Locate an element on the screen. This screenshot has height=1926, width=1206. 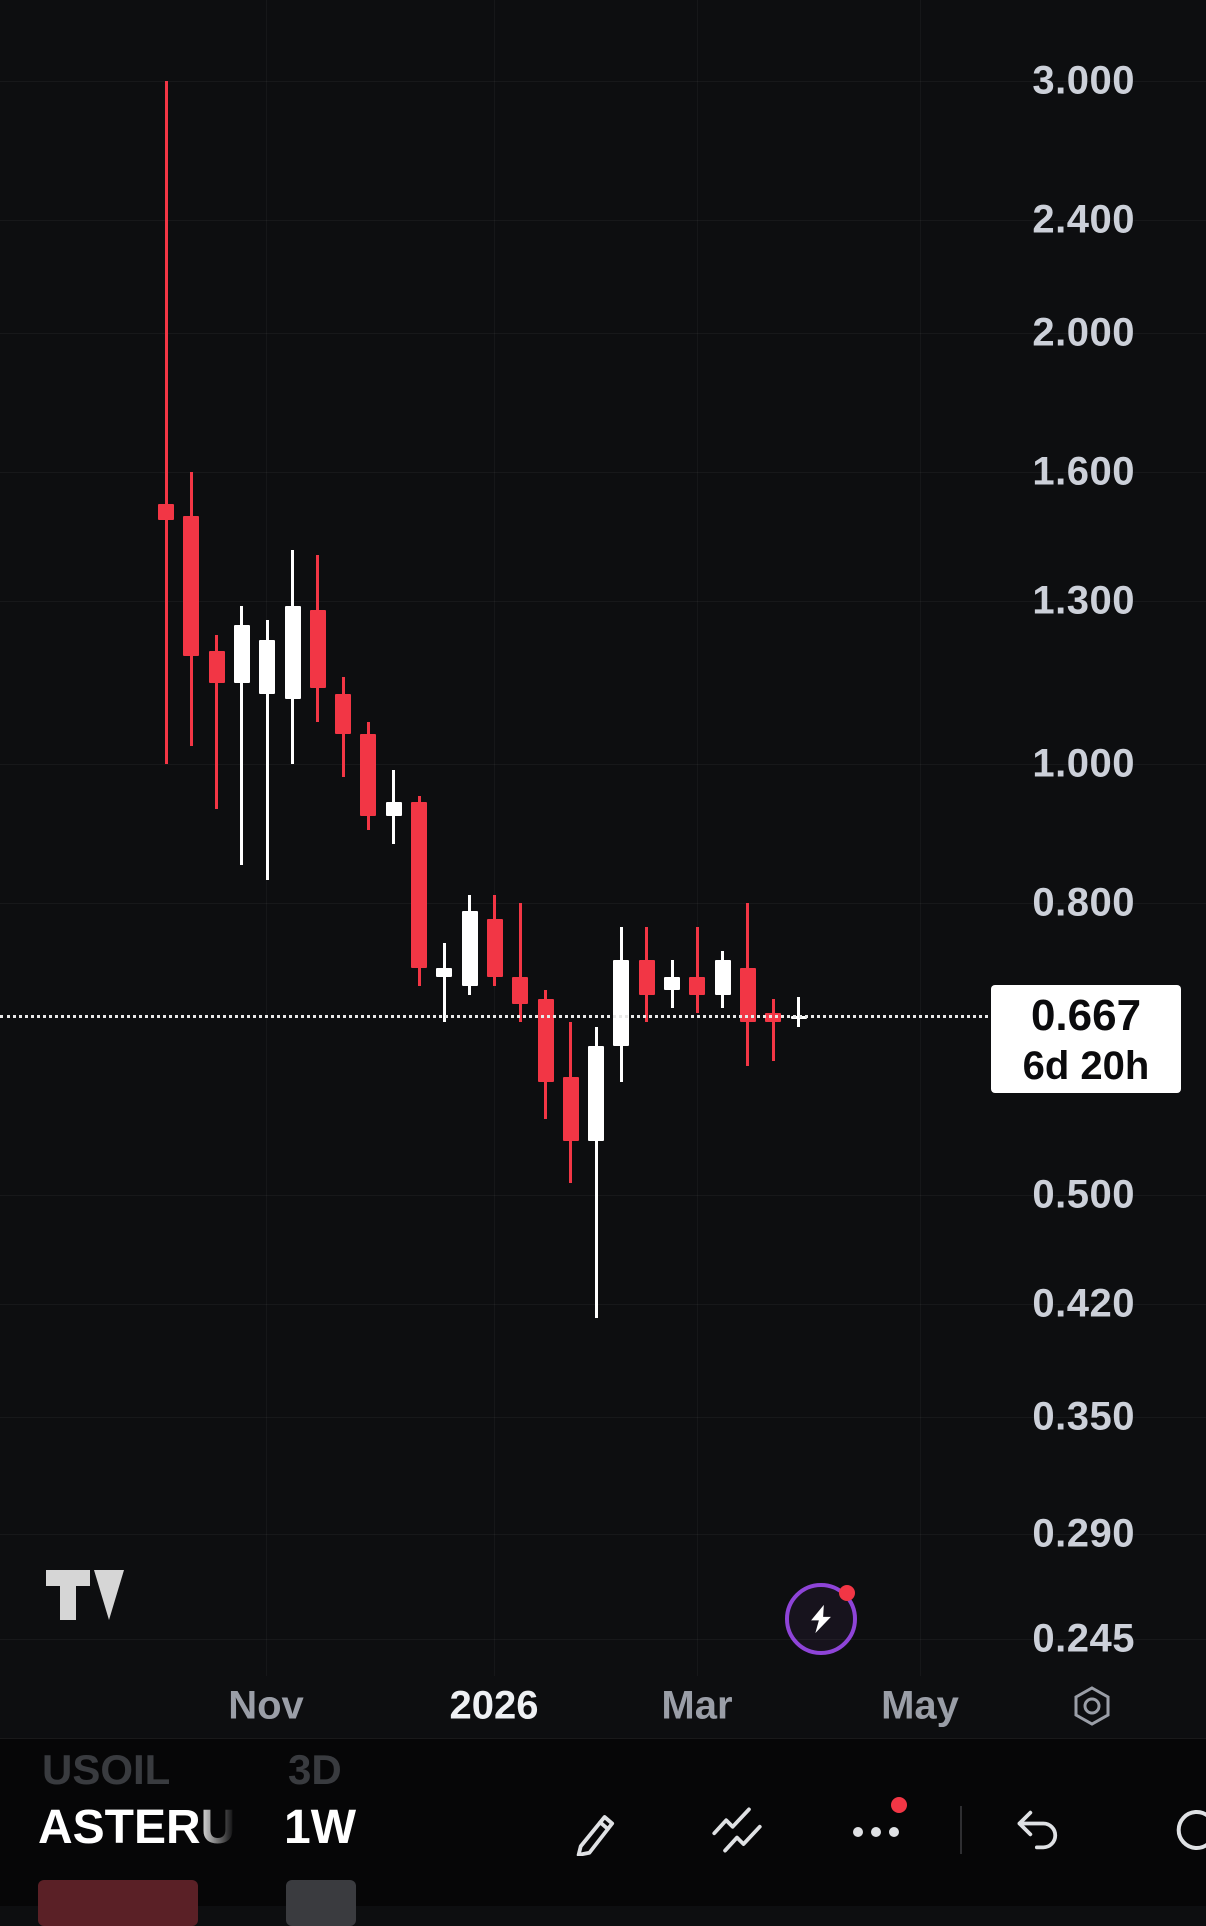
y-axis-label: 0.245 is located at coordinates (1083, 1638).